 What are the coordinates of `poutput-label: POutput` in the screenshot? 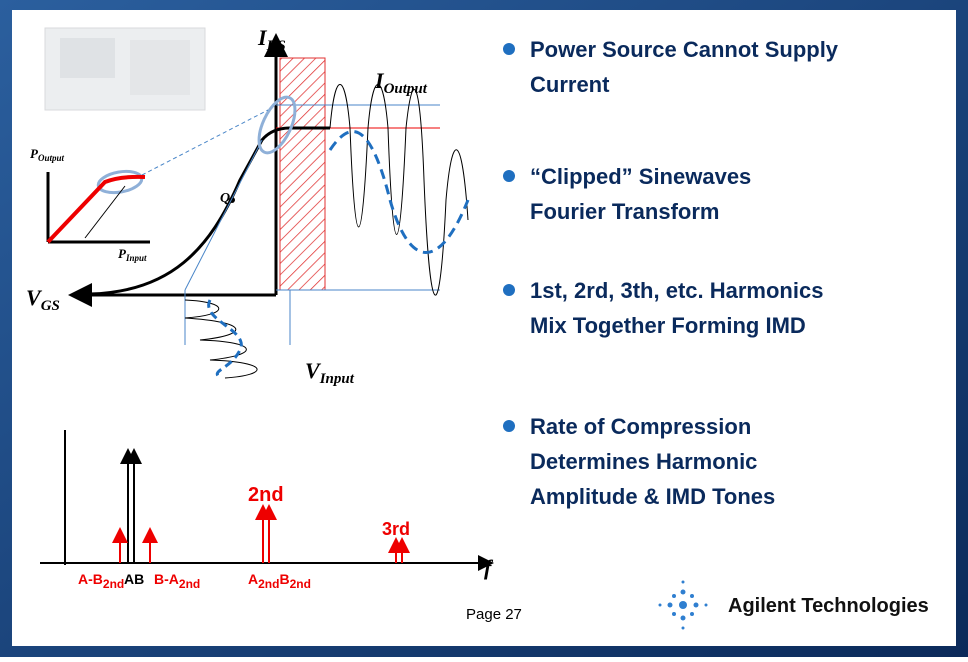 It's located at (47, 154).